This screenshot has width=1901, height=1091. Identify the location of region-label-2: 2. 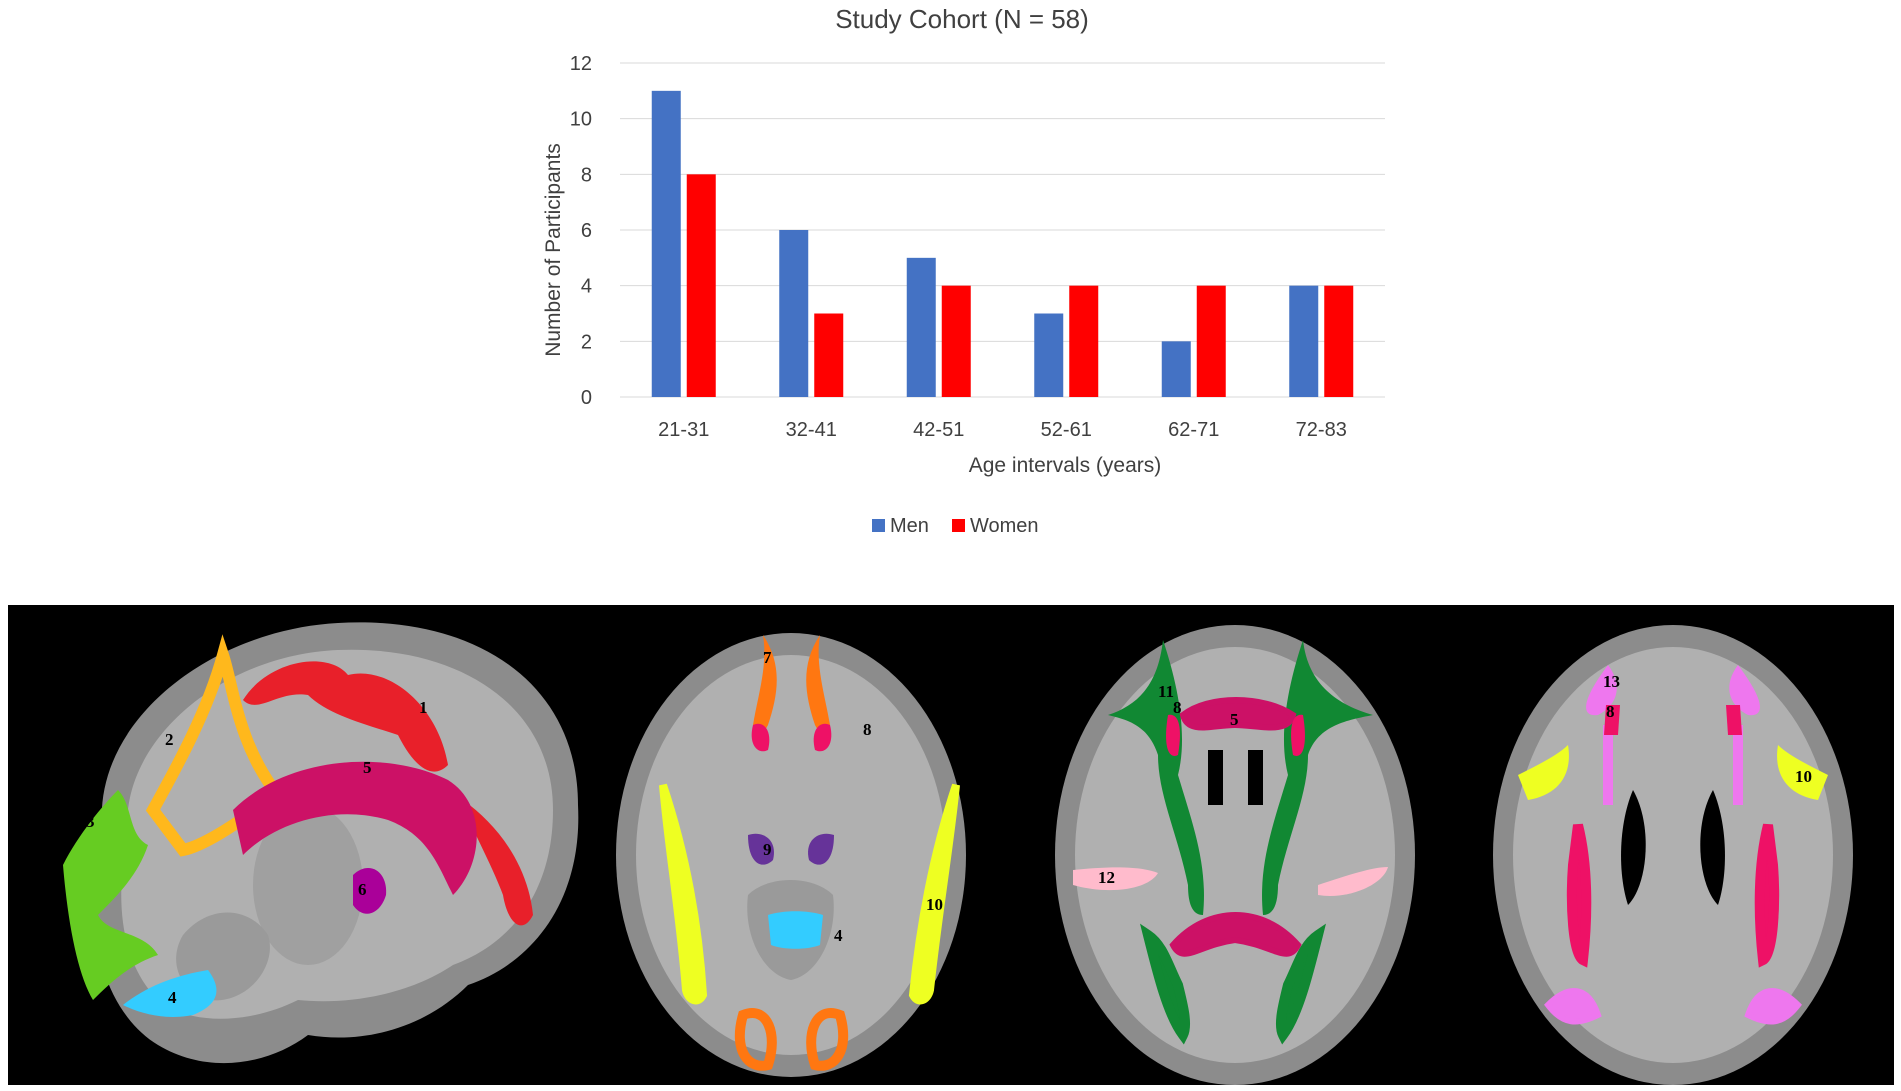
(169, 739).